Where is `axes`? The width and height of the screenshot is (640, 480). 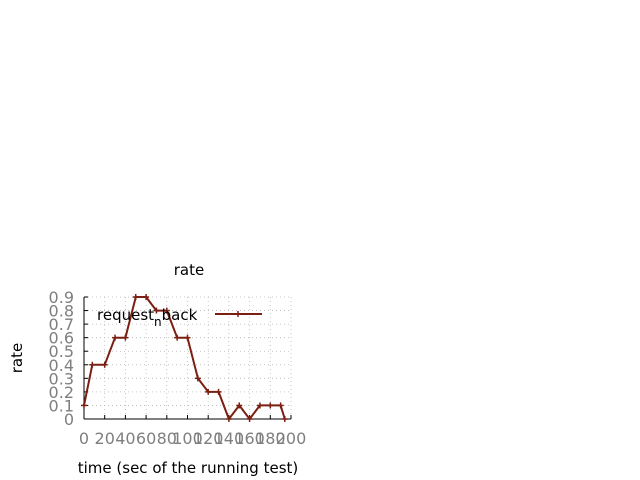 axes is located at coordinates (187, 358).